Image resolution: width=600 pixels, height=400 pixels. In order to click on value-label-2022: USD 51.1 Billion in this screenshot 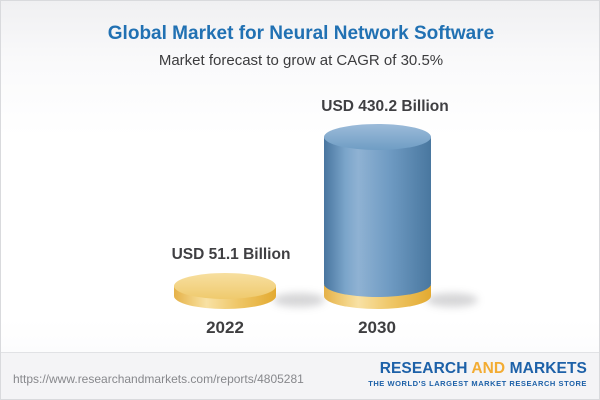, I will do `click(231, 254)`.